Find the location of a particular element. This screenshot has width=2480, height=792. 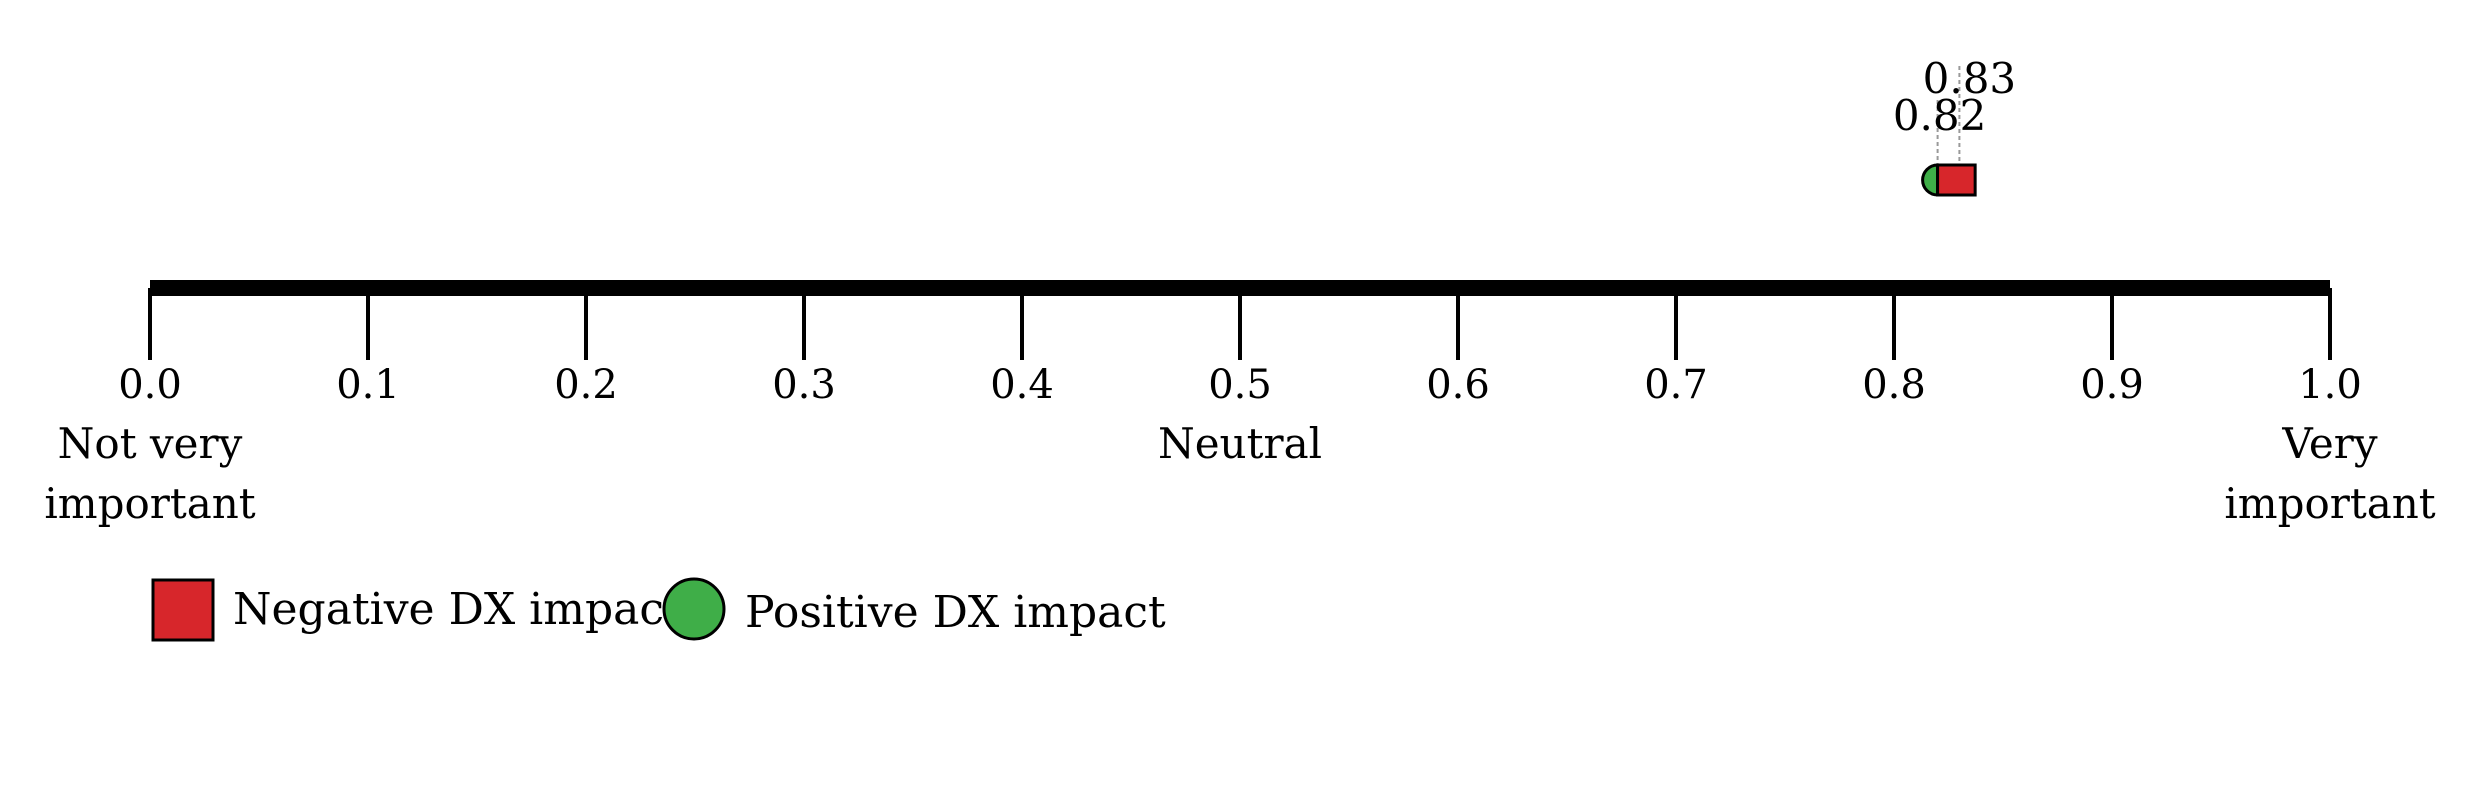

tick-label: 0.5 is located at coordinates (1240, 385).